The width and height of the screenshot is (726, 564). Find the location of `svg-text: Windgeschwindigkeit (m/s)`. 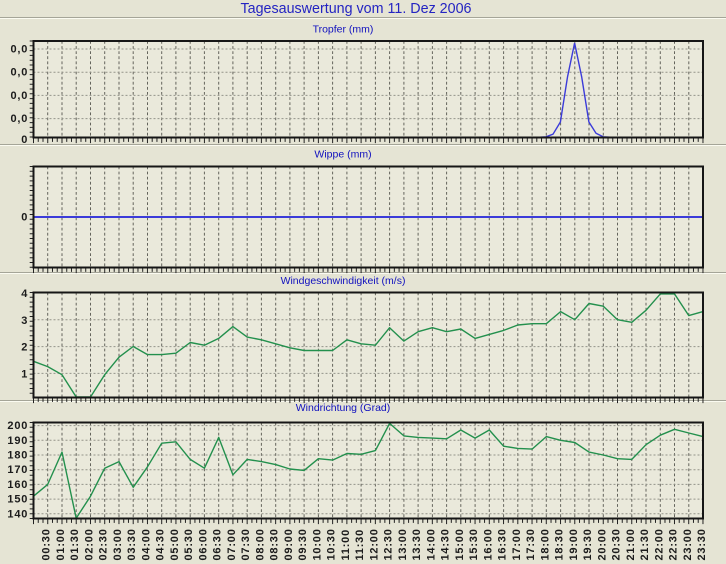

svg-text: Windgeschwindigkeit (m/s) is located at coordinates (343, 281).